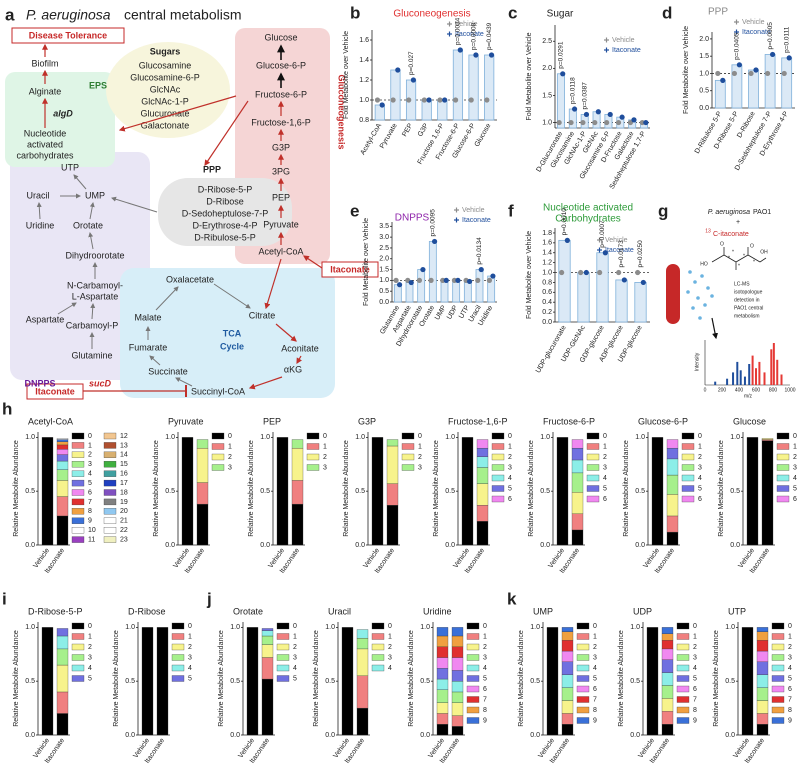 Image resolution: width=800 pixels, height=784 pixels. What do you see at coordinates (4, 598) in the screenshot?
I see `panel-letter: i` at bounding box center [4, 598].